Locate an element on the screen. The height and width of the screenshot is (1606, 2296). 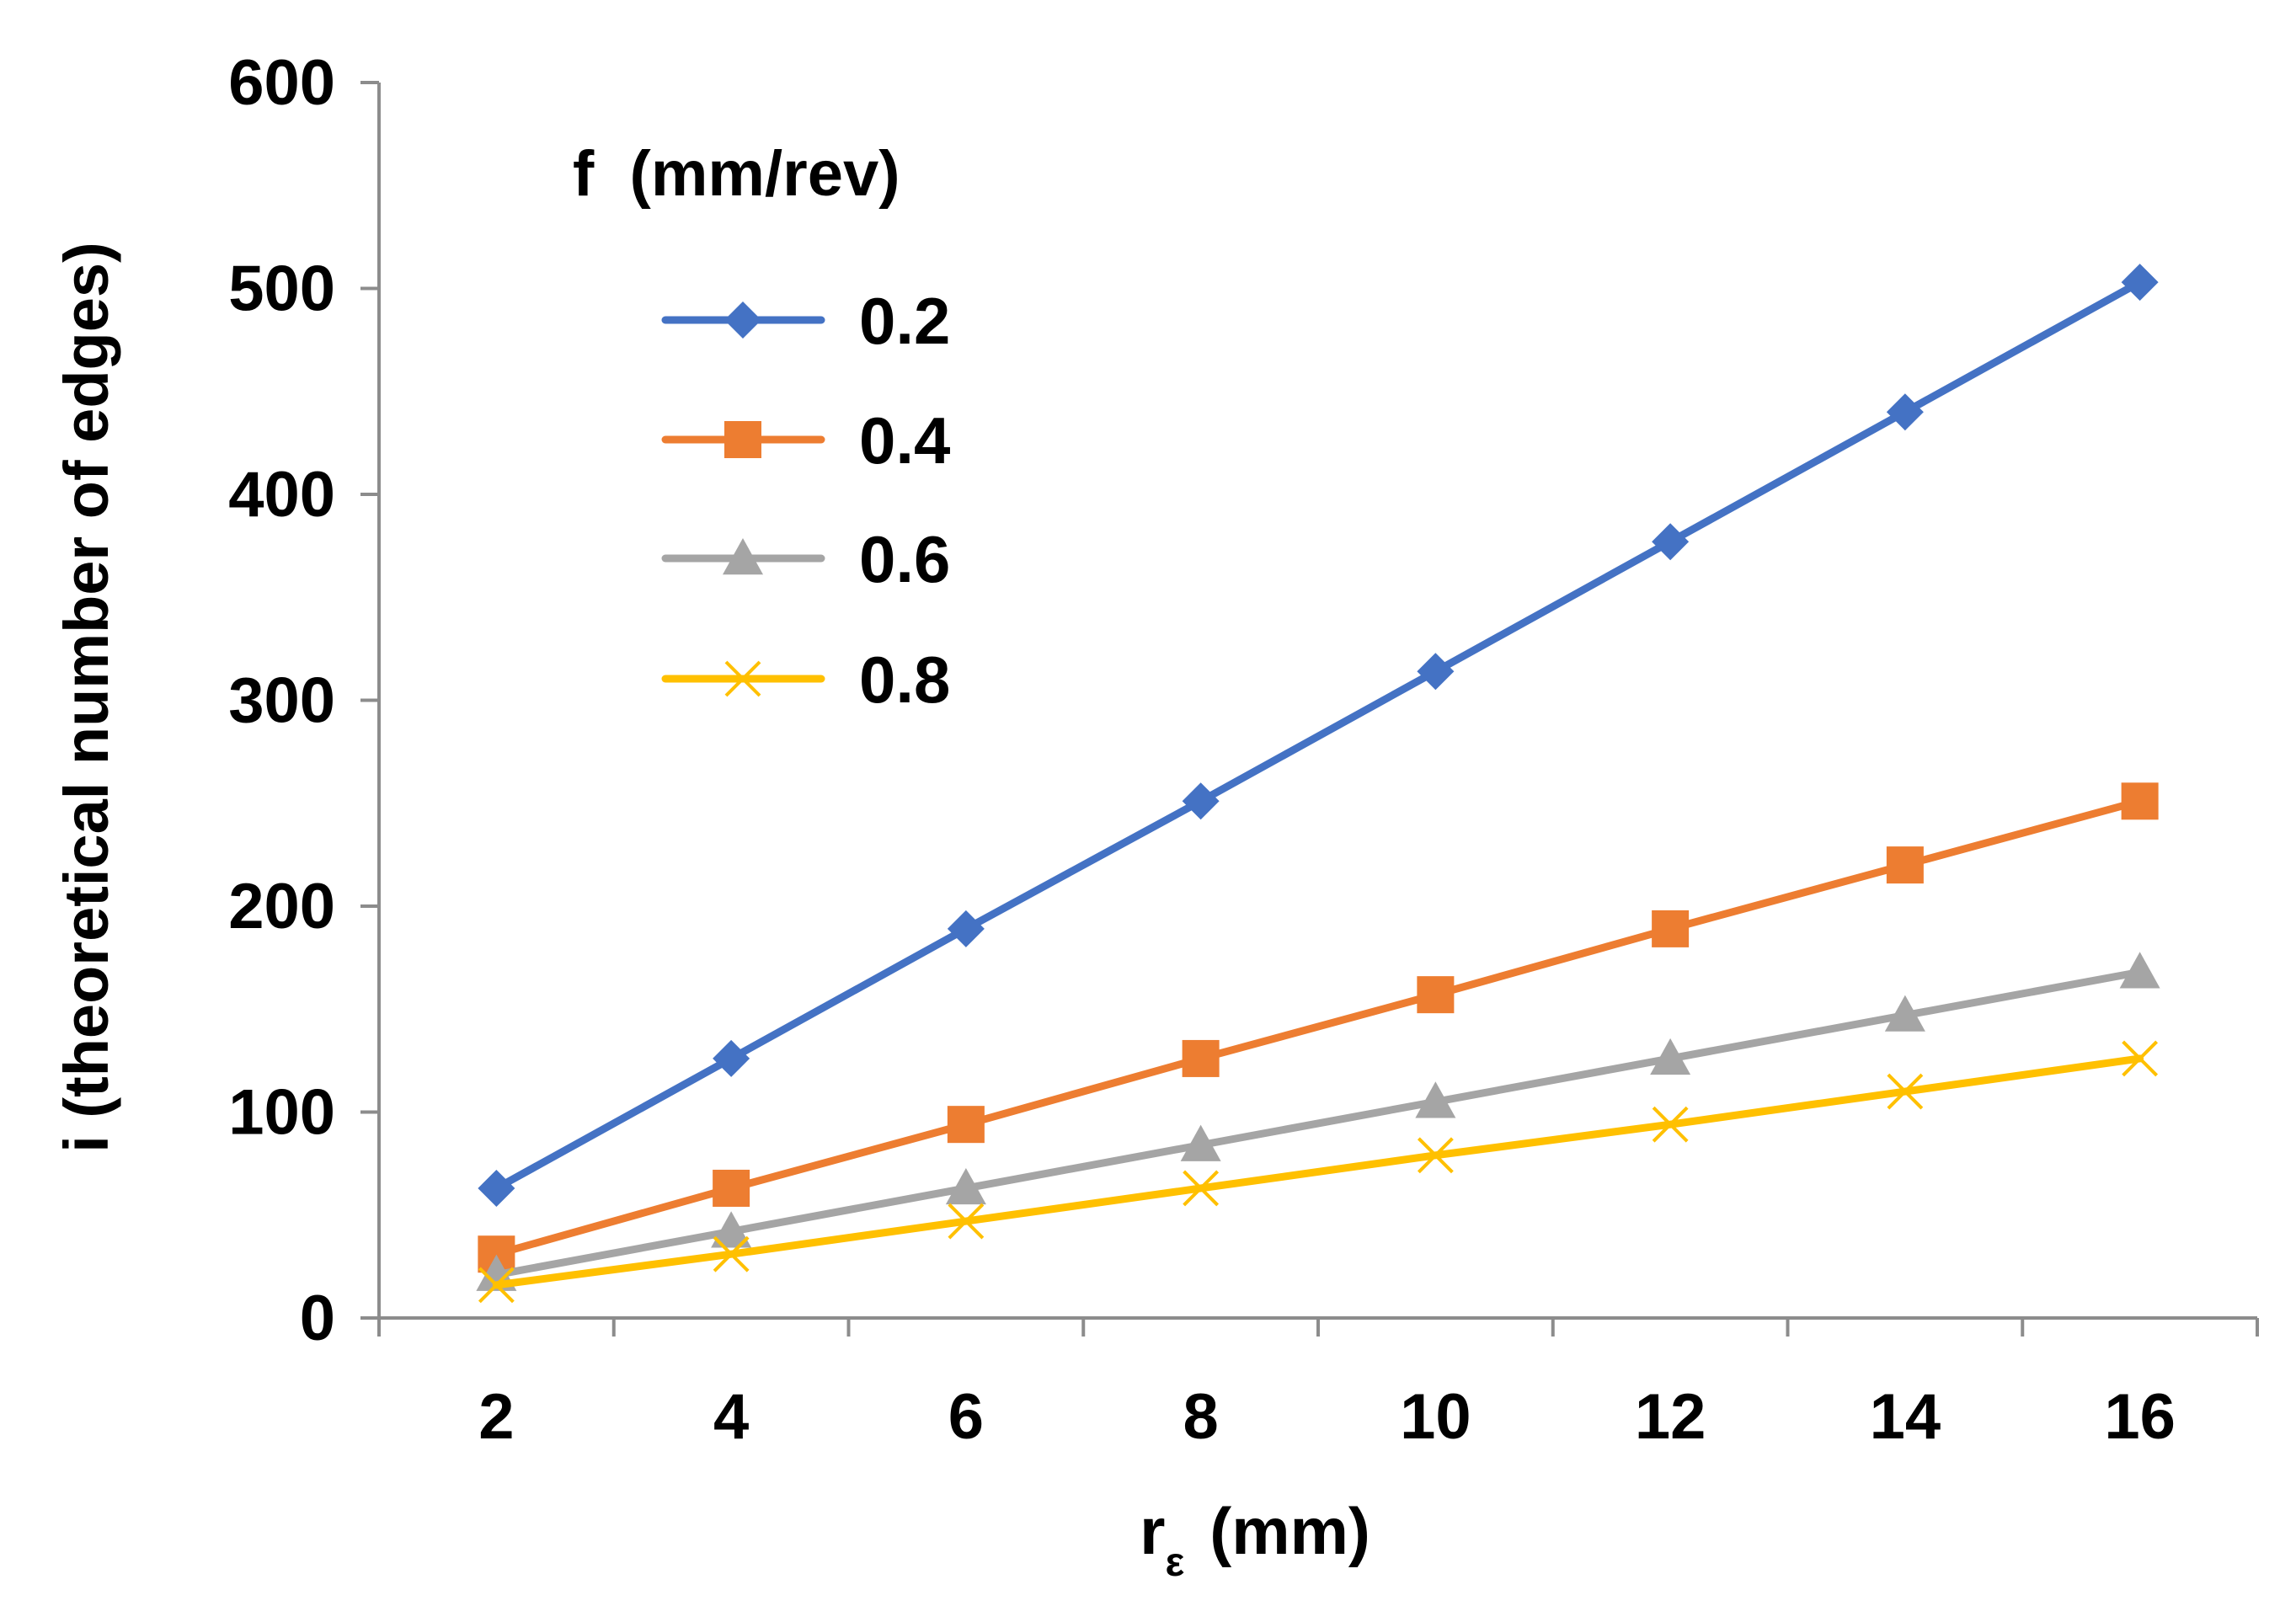
x-axis-title-variable: r is located at coordinates (1152, 1531).